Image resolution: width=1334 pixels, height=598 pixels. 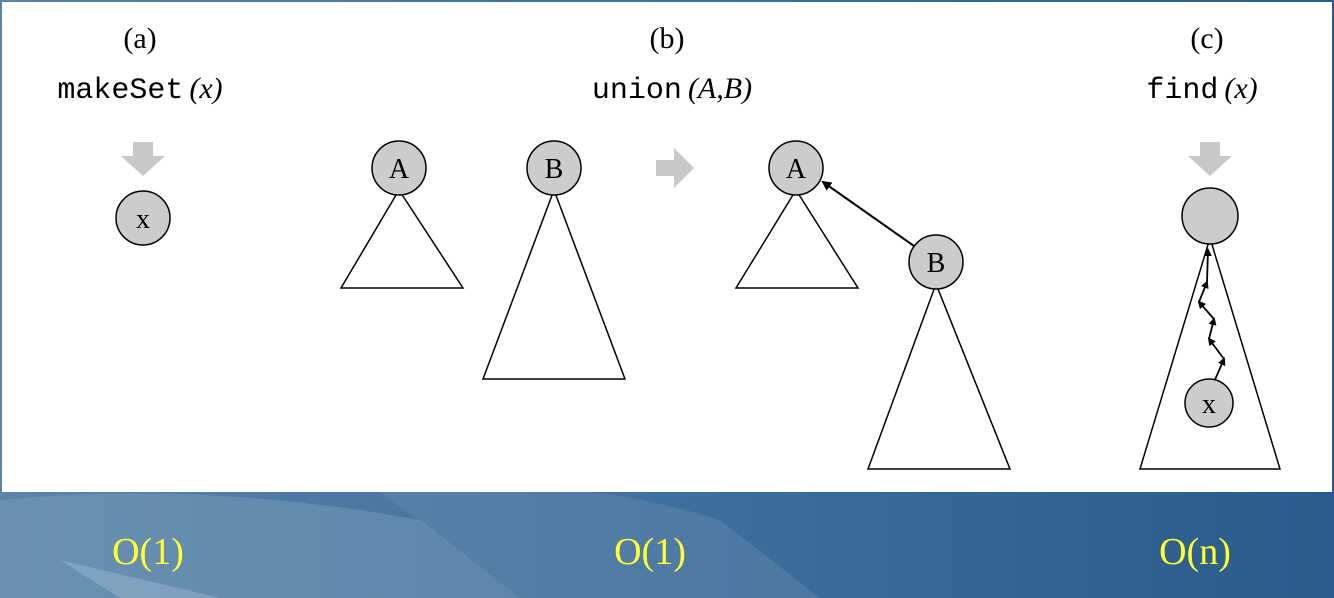 What do you see at coordinates (675, 168) in the screenshot?
I see `right-arrow-icon` at bounding box center [675, 168].